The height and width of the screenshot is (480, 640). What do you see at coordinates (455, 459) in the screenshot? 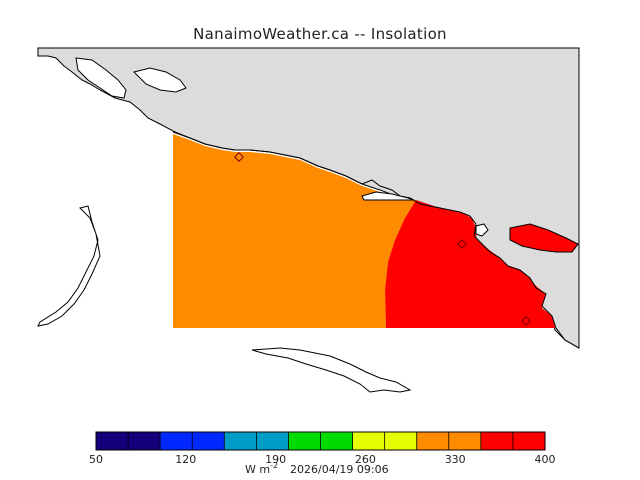
I see `colorbar-tick-label: 330` at bounding box center [455, 459].